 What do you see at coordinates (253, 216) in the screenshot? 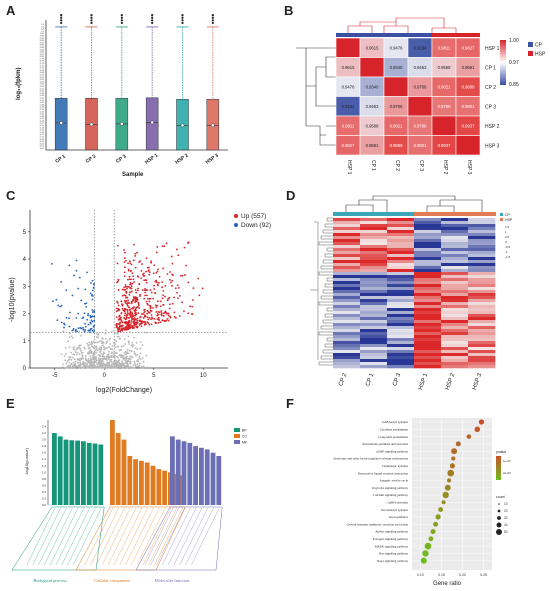
I see `c-legend-label: Up (557)` at bounding box center [253, 216].